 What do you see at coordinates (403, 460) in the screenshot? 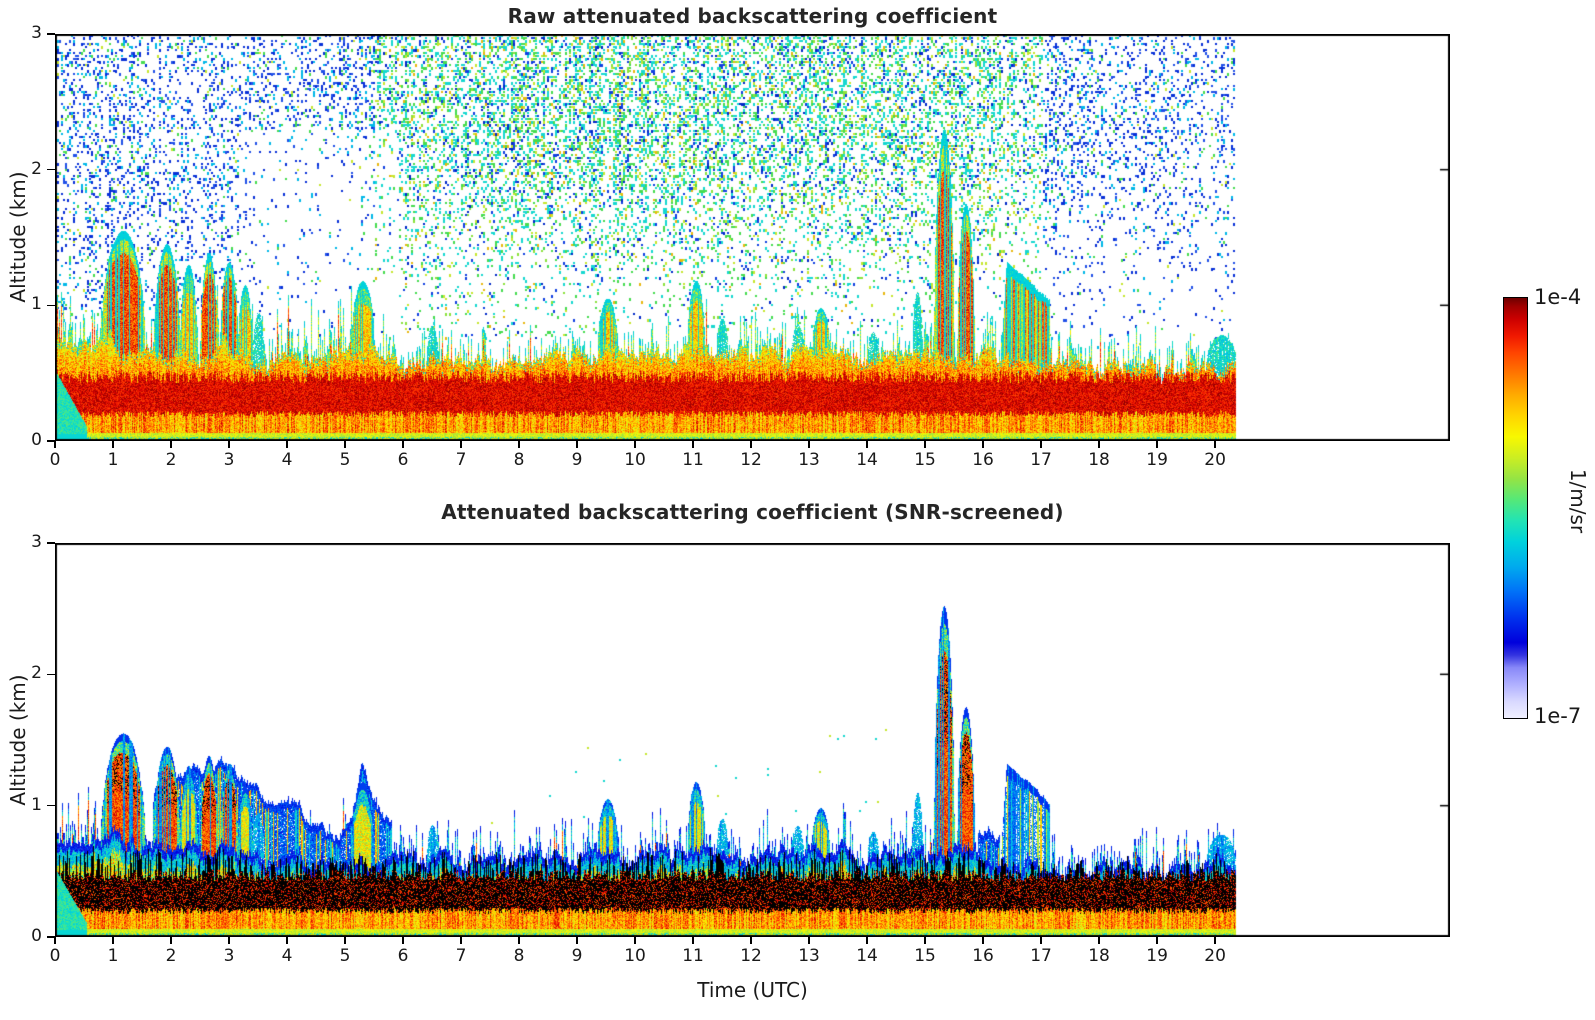
I see `x-tick-label: 6` at bounding box center [403, 460].